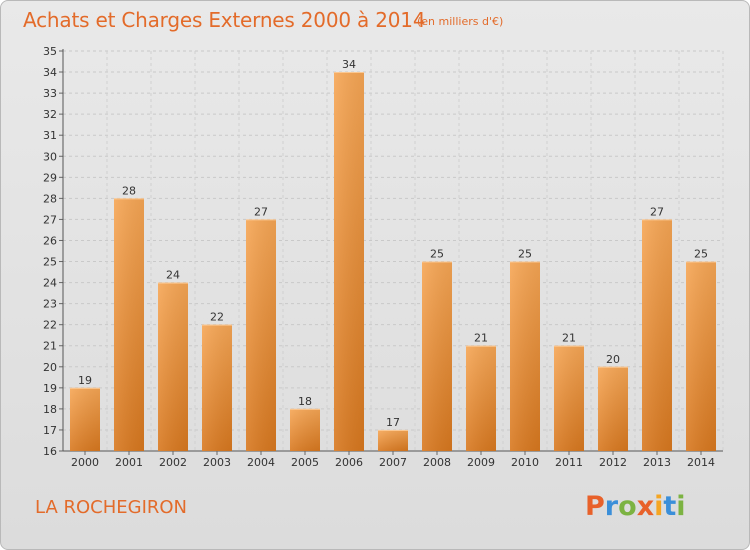  Describe the element at coordinates (393, 462) in the screenshot. I see `x-tick-label-2007: 2007` at that location.